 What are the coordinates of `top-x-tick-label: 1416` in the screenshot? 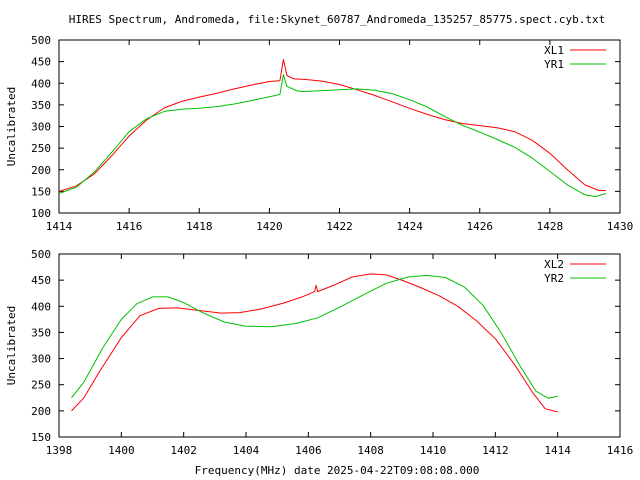 It's located at (129, 226).